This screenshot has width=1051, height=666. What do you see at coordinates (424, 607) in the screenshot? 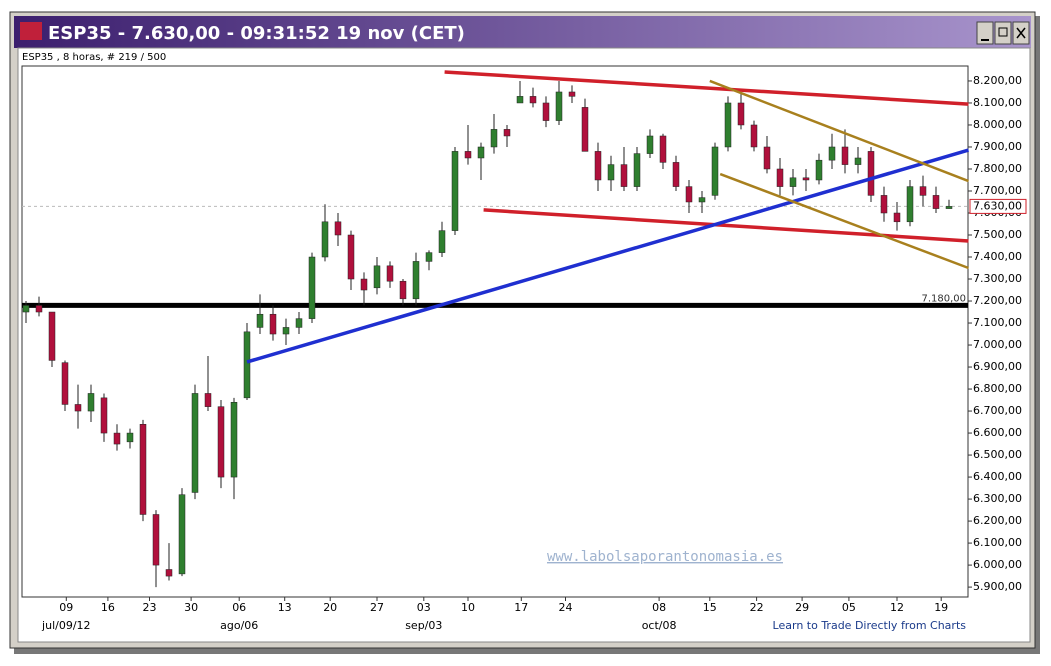
I see `x-tick-label: 03` at bounding box center [424, 607].